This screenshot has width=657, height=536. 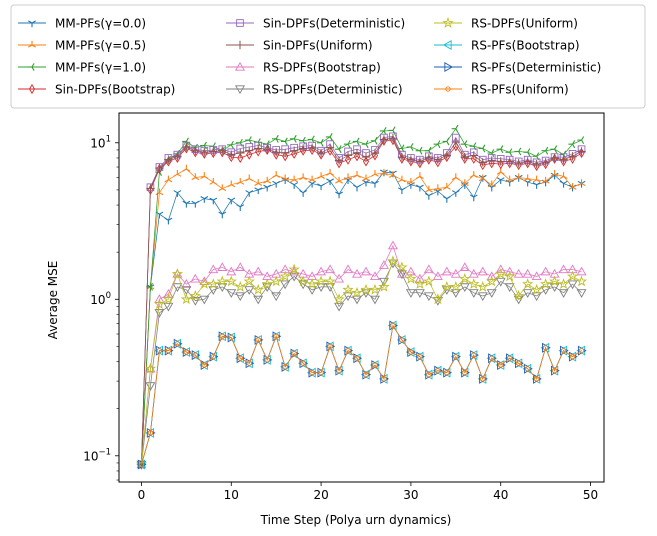 What do you see at coordinates (334, 24) in the screenshot?
I see `legend-label: Sin-DPFs(Deterministic)` at bounding box center [334, 24].